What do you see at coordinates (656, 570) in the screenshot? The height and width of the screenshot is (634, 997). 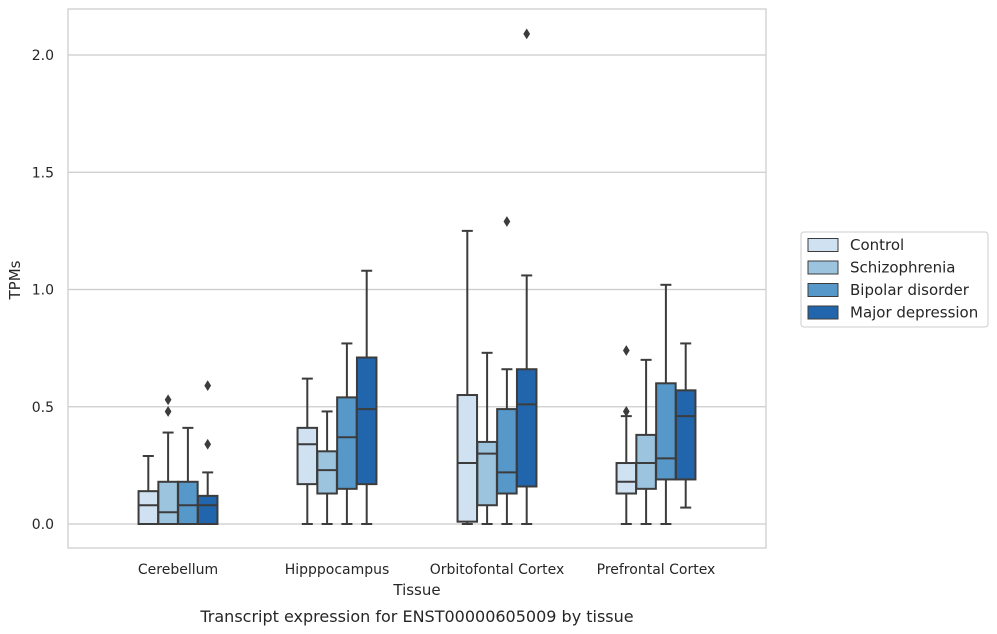 I see `x-tick-label: Prefrontal Cortex` at bounding box center [656, 570].